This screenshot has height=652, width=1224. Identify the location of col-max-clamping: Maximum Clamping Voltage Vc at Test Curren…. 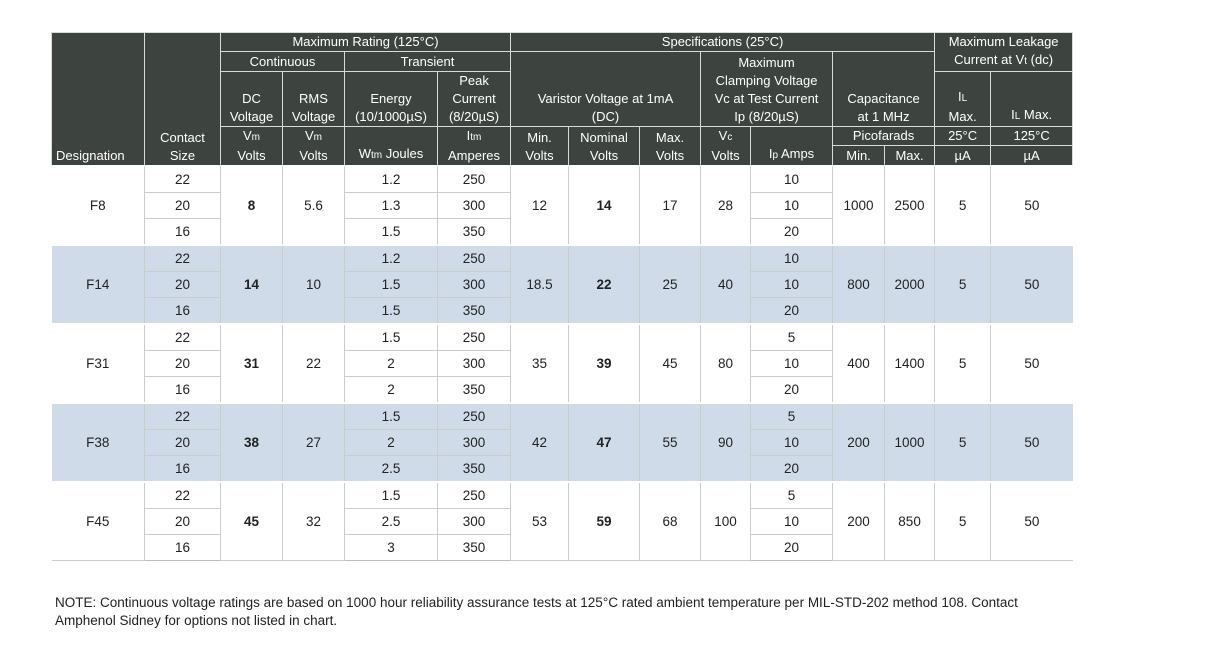
(767, 89).